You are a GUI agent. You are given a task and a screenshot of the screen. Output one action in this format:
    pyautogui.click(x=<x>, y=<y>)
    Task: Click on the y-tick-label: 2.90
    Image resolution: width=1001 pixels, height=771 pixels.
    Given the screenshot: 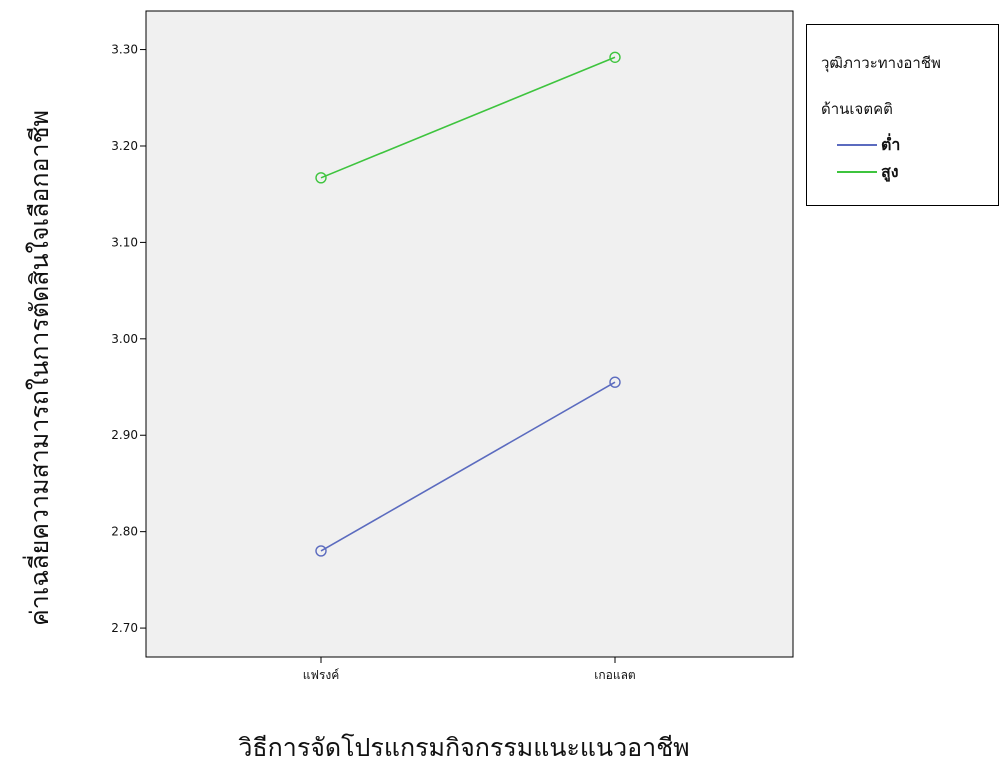 What is the action you would take?
    pyautogui.click(x=124, y=435)
    